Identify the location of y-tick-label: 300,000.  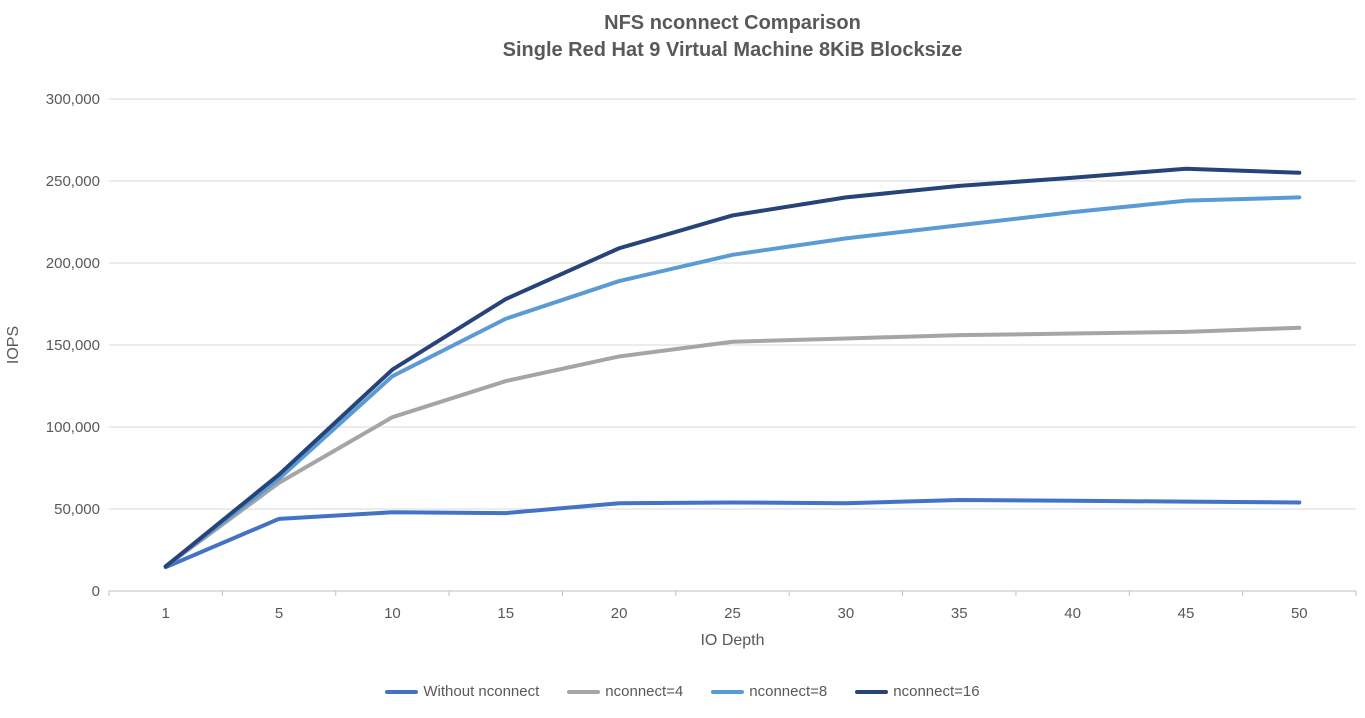
(73, 99).